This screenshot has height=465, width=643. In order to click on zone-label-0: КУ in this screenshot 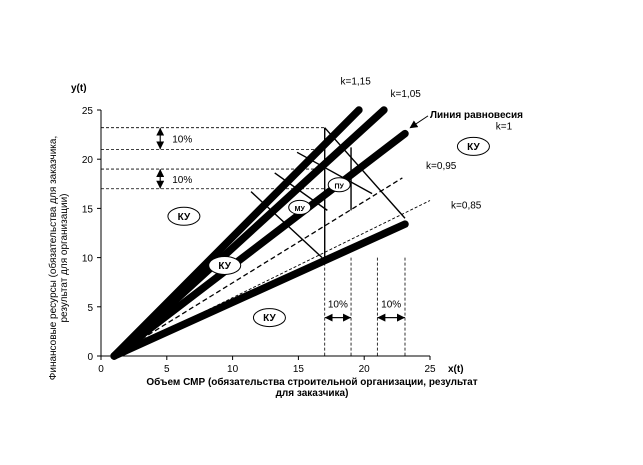, I will do `click(184, 217)`.